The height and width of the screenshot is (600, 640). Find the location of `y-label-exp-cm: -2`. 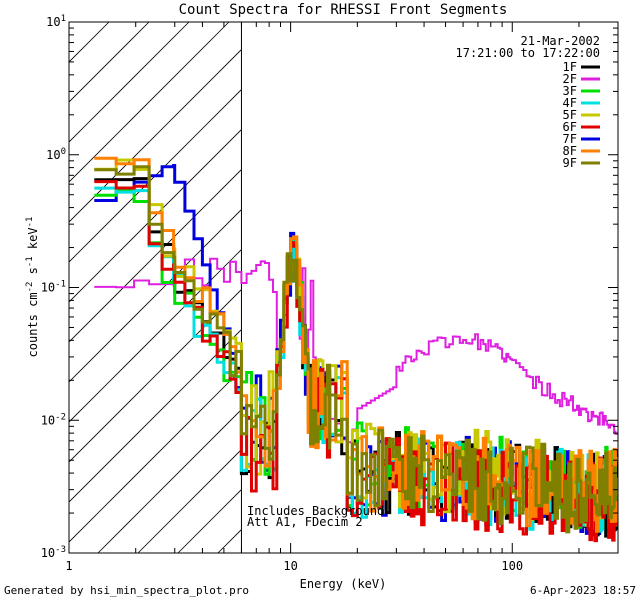

y-label-exp-cm: -2 is located at coordinates (30, 287).